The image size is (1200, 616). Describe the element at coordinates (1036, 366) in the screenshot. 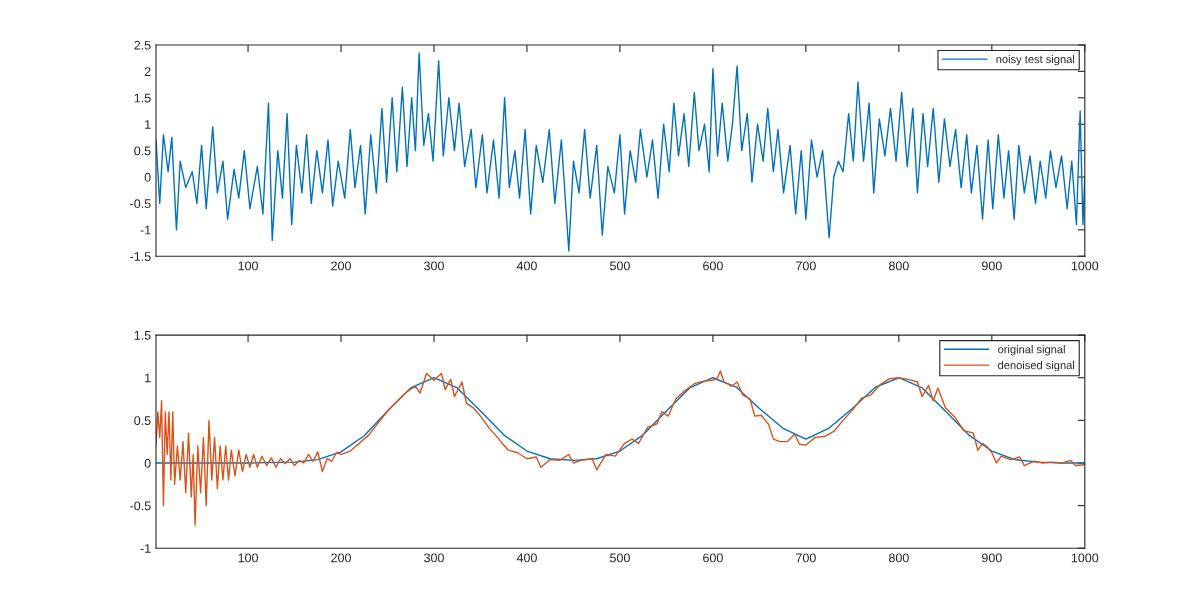

I see `legend-label: denoised signal` at that location.